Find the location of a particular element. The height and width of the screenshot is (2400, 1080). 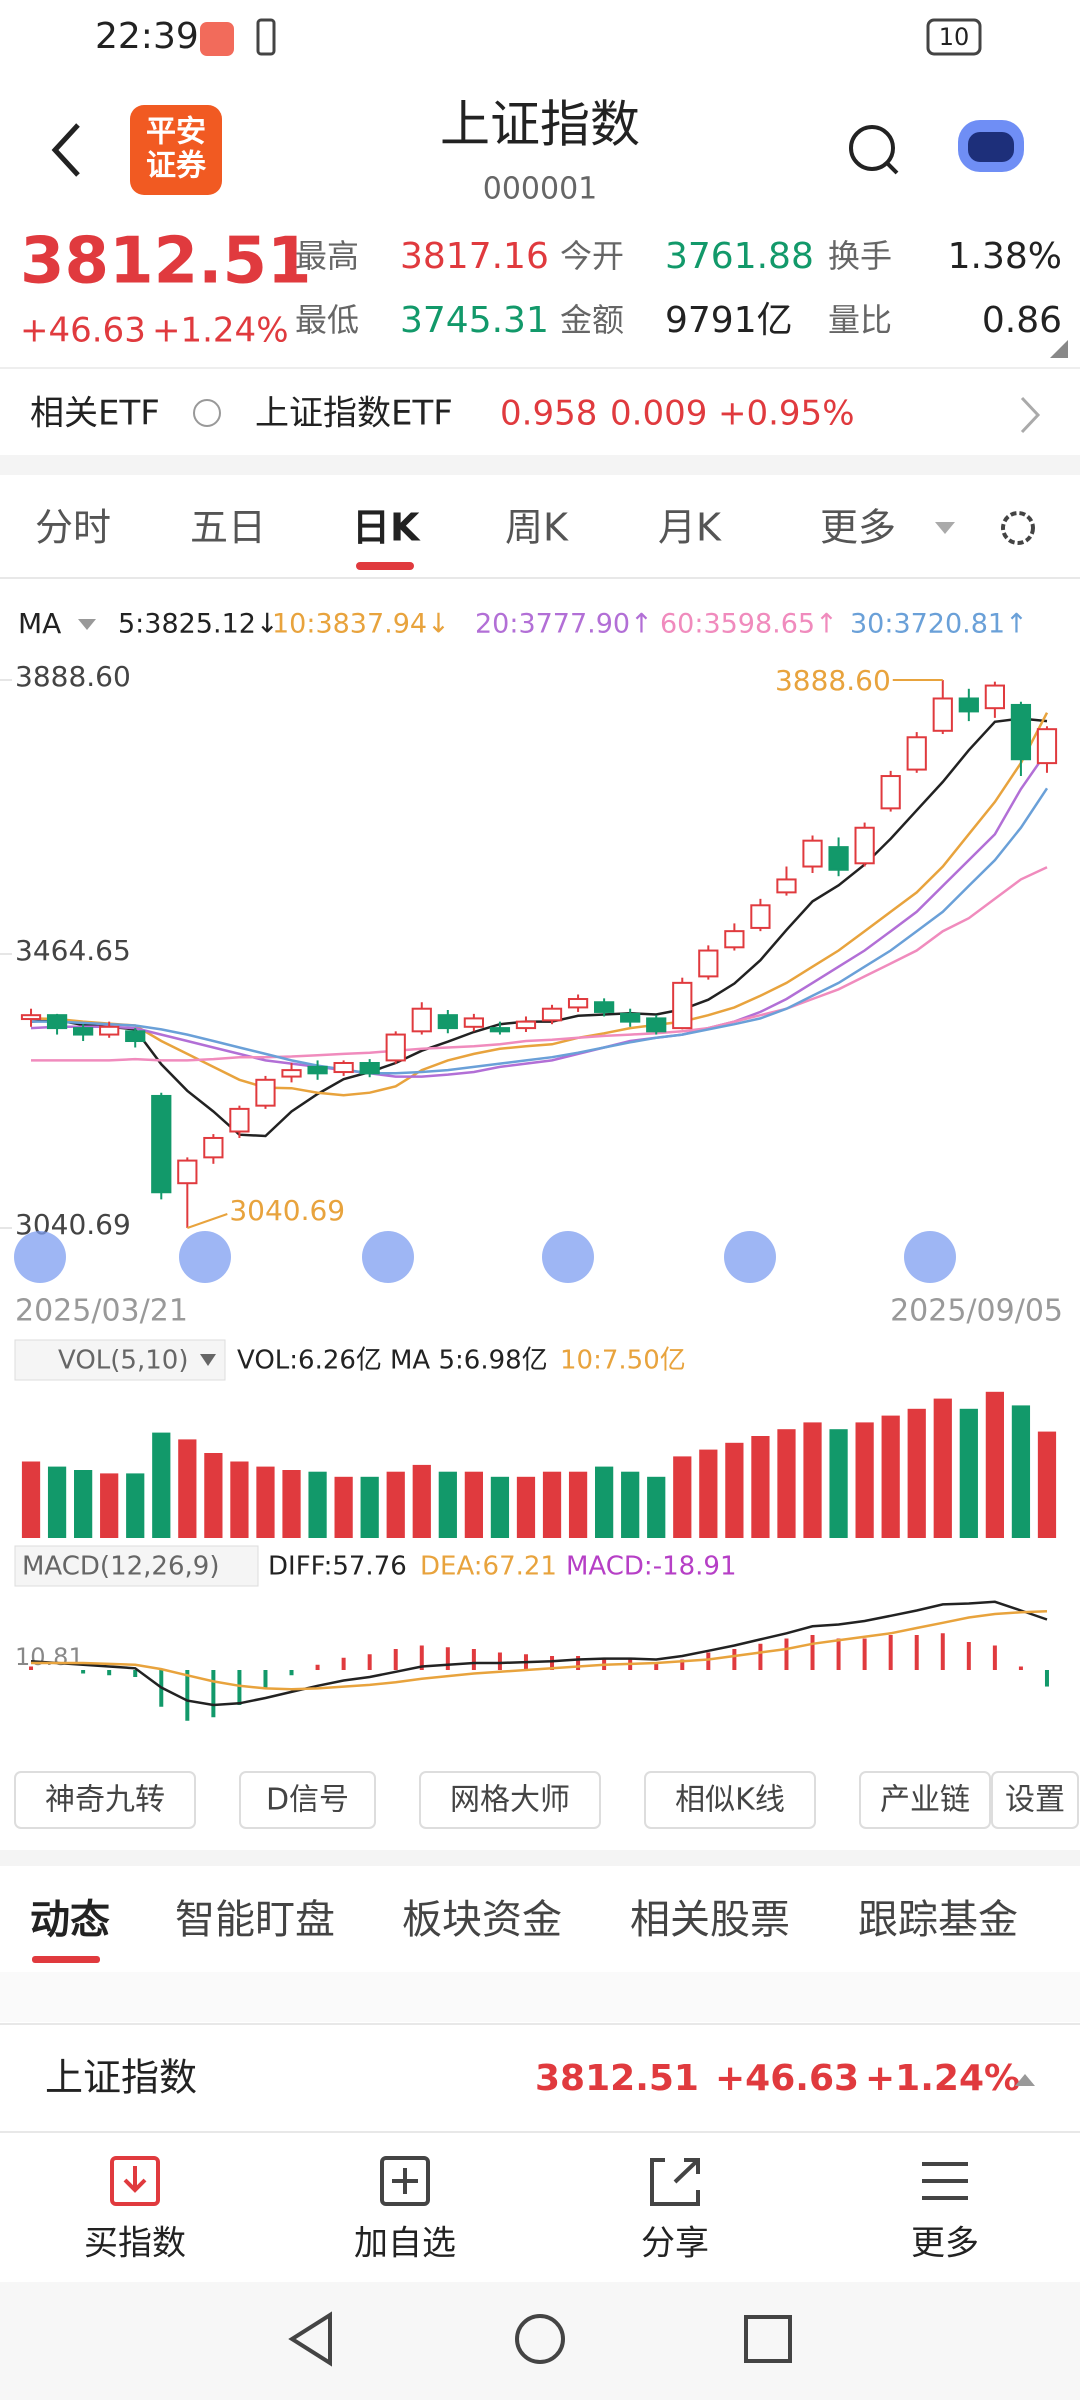

search-button is located at coordinates (872, 148).